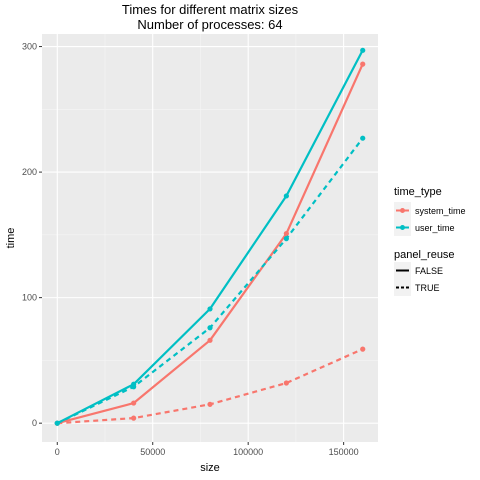  I want to click on x-tick-label: 100000, so click(248, 452).